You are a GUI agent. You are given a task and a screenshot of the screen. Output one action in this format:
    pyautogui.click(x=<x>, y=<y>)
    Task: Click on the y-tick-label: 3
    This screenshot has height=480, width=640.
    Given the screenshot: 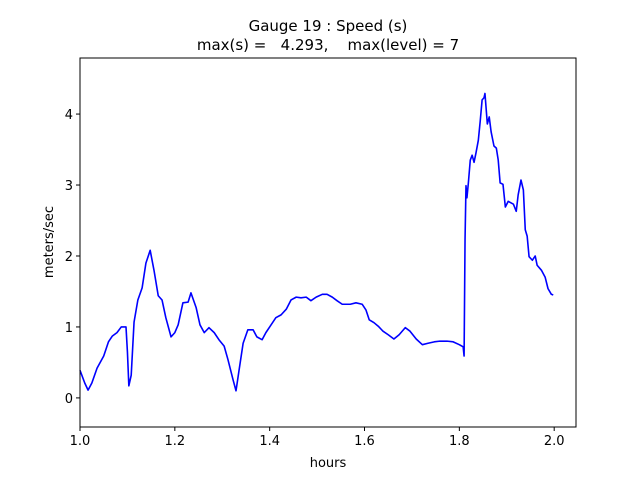 What is the action you would take?
    pyautogui.click(x=69, y=186)
    